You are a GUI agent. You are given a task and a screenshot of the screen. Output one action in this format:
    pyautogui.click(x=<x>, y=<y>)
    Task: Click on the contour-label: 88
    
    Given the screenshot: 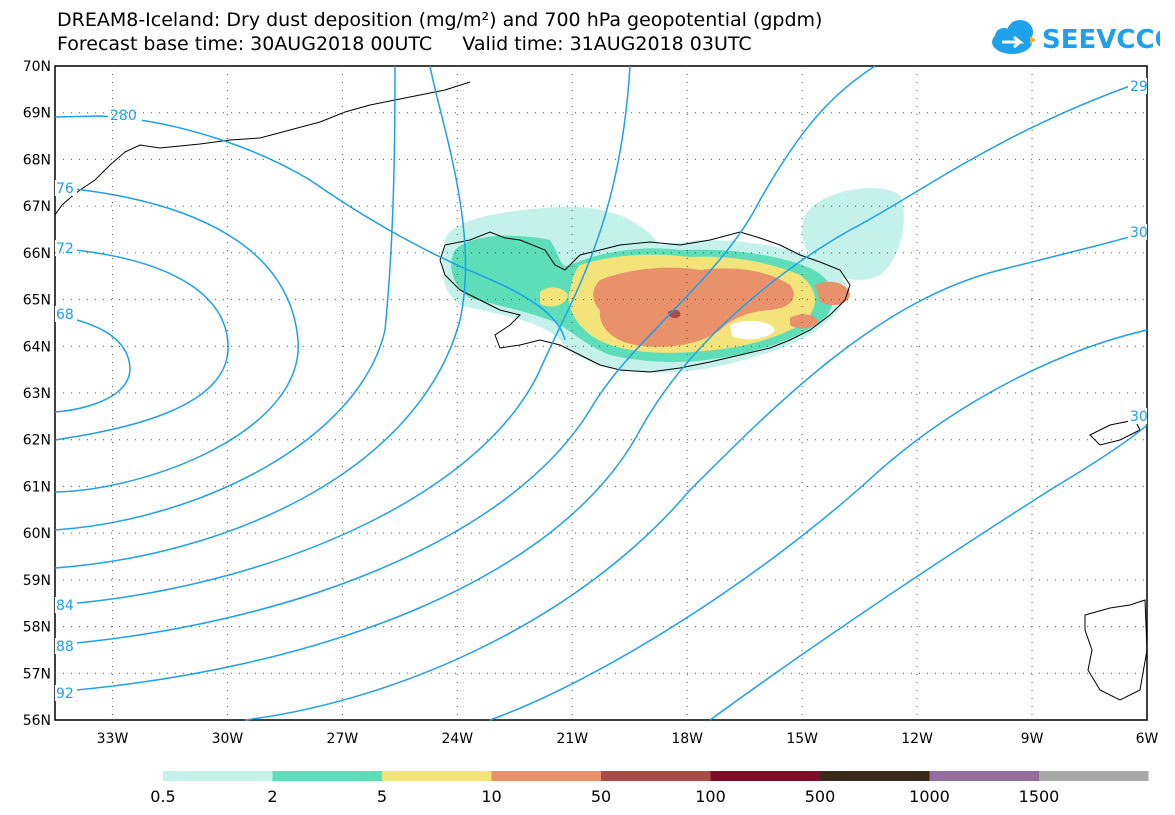 What is the action you would take?
    pyautogui.click(x=65, y=647)
    